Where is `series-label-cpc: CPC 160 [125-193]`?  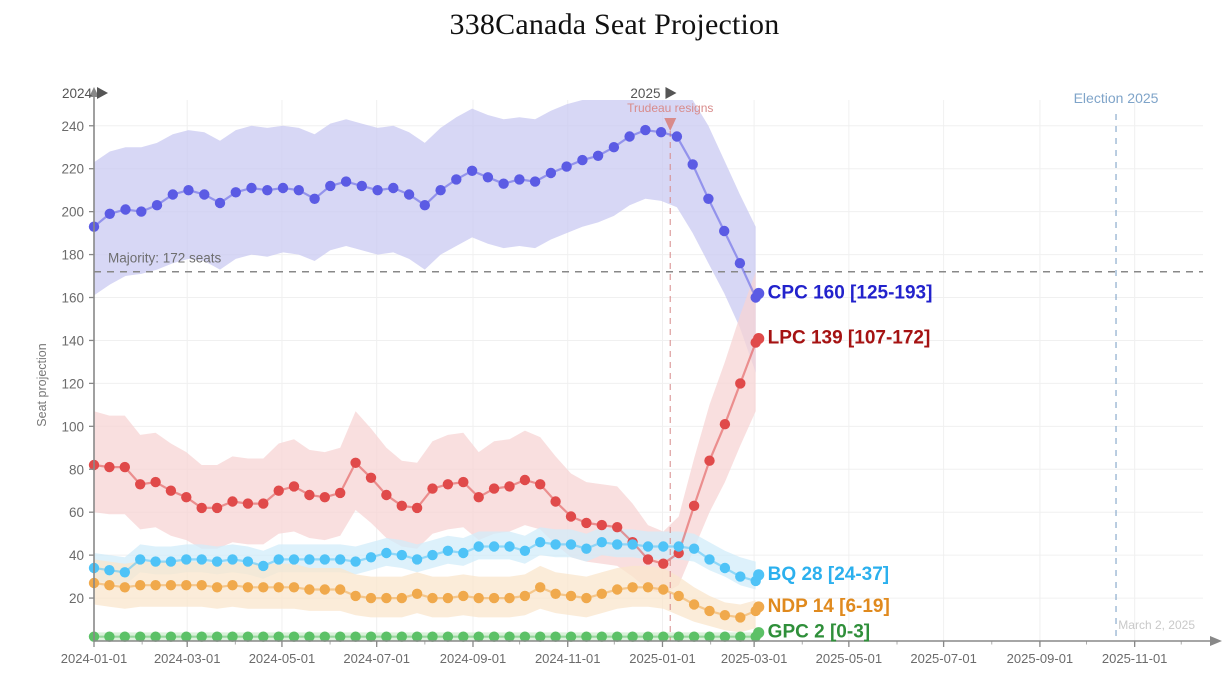 series-label-cpc: CPC 160 [125-193] is located at coordinates (850, 293).